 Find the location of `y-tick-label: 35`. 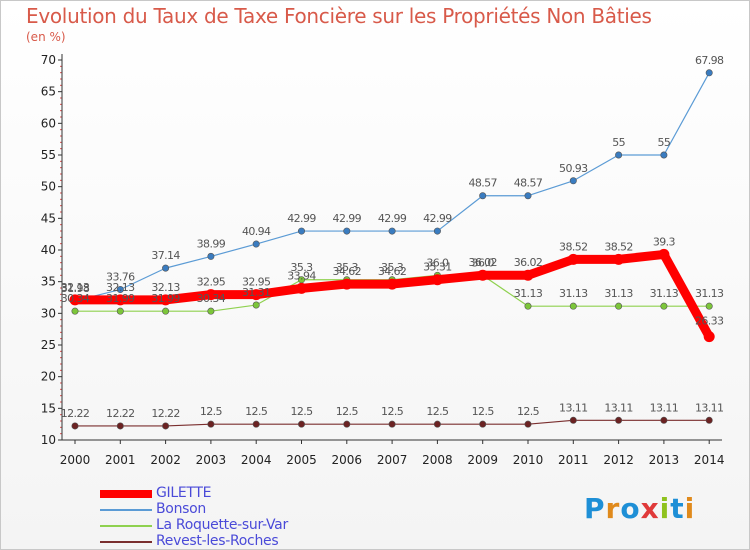

y-tick-label: 35 is located at coordinates (48, 282).